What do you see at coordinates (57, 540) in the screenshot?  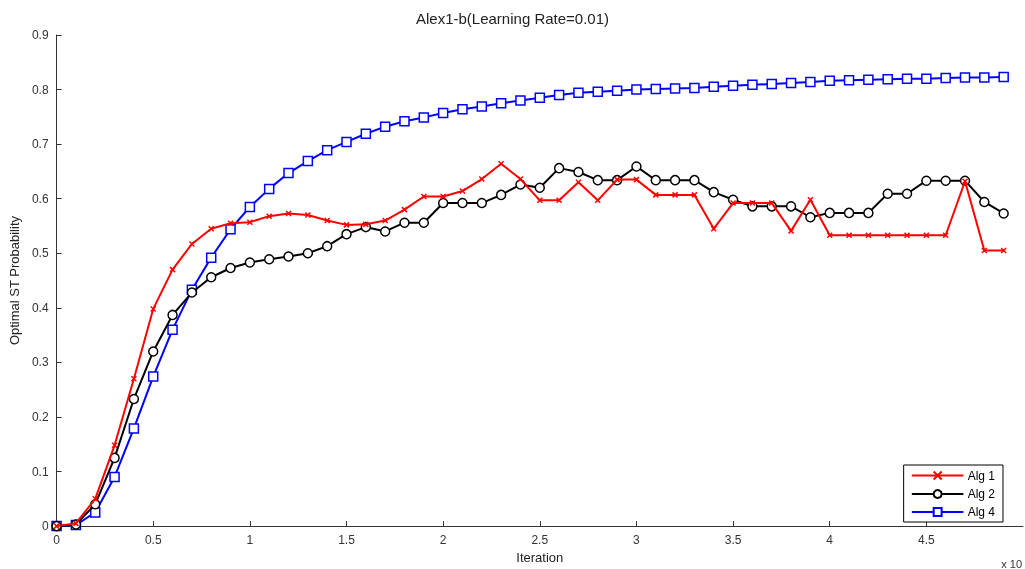 I see `x-tick-label: 0` at bounding box center [57, 540].